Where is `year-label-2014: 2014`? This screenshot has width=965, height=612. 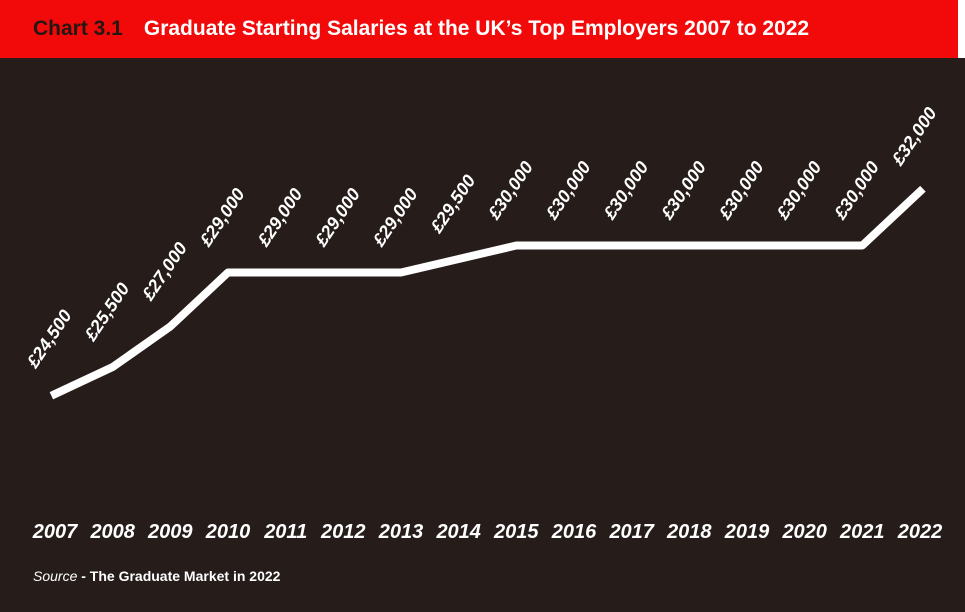 year-label-2014: 2014 is located at coordinates (458, 532).